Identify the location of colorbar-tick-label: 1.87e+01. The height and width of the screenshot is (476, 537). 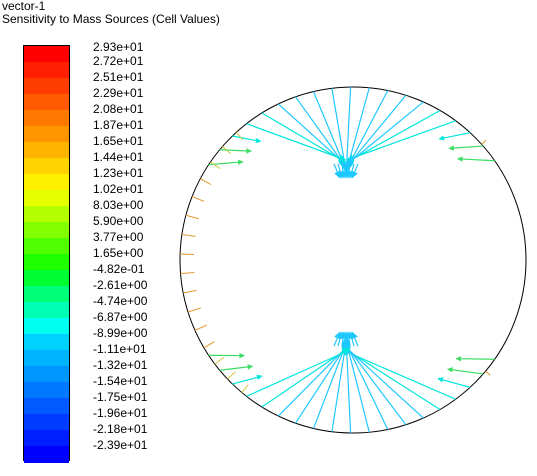
(118, 125).